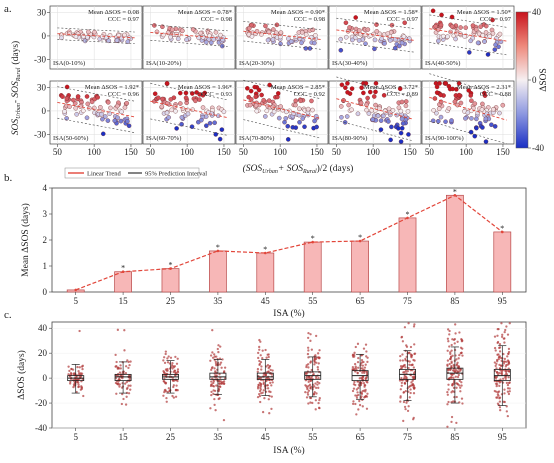 This screenshot has height=463, width=554. Describe the element at coordinates (496, 19) in the screenshot. I see `subplot-ccc-label: CCC = 0.97` at that location.